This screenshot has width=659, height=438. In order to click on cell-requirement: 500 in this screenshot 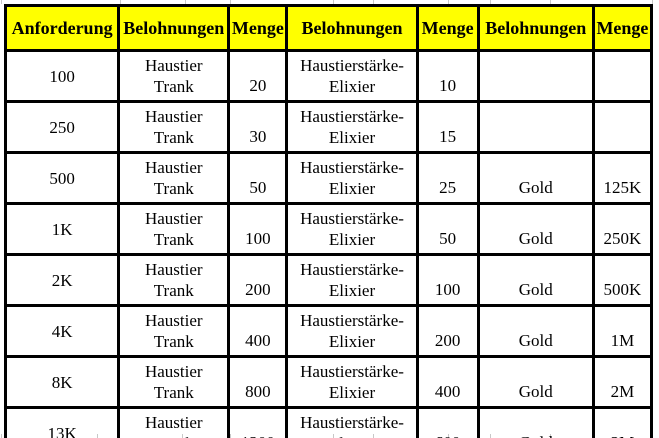, I will do `click(62, 178)`.